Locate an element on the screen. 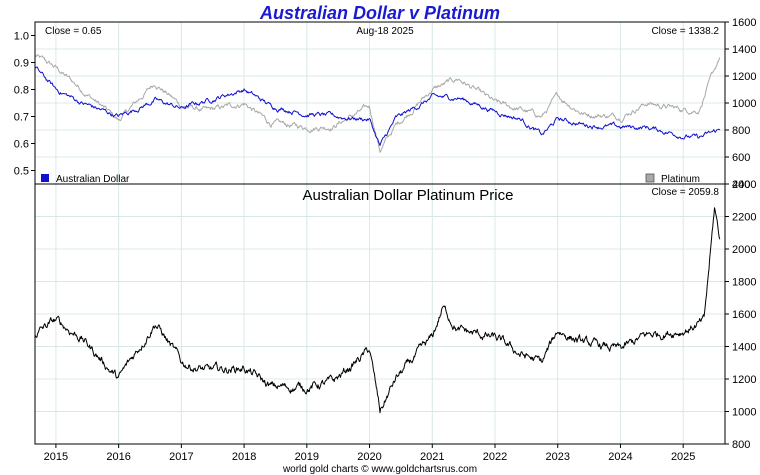  x-tick-label: 2022 is located at coordinates (495, 457).